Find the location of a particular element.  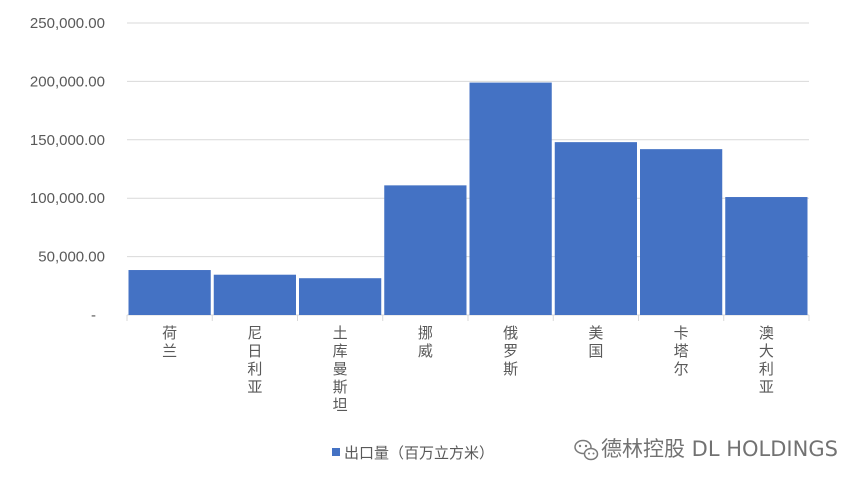

watermark: 德林控股 DL HOLDINGS is located at coordinates (706, 449).